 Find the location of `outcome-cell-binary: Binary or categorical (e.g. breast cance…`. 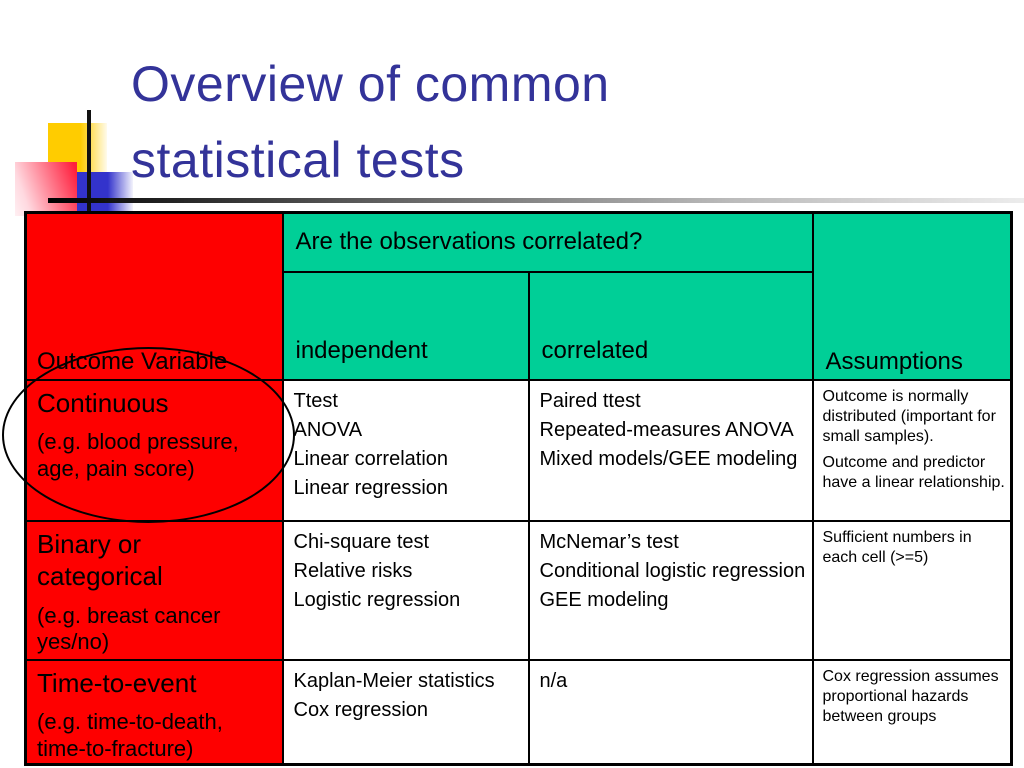

outcome-cell-binary: Binary or categorical (e.g. breast cance… is located at coordinates (154, 590).